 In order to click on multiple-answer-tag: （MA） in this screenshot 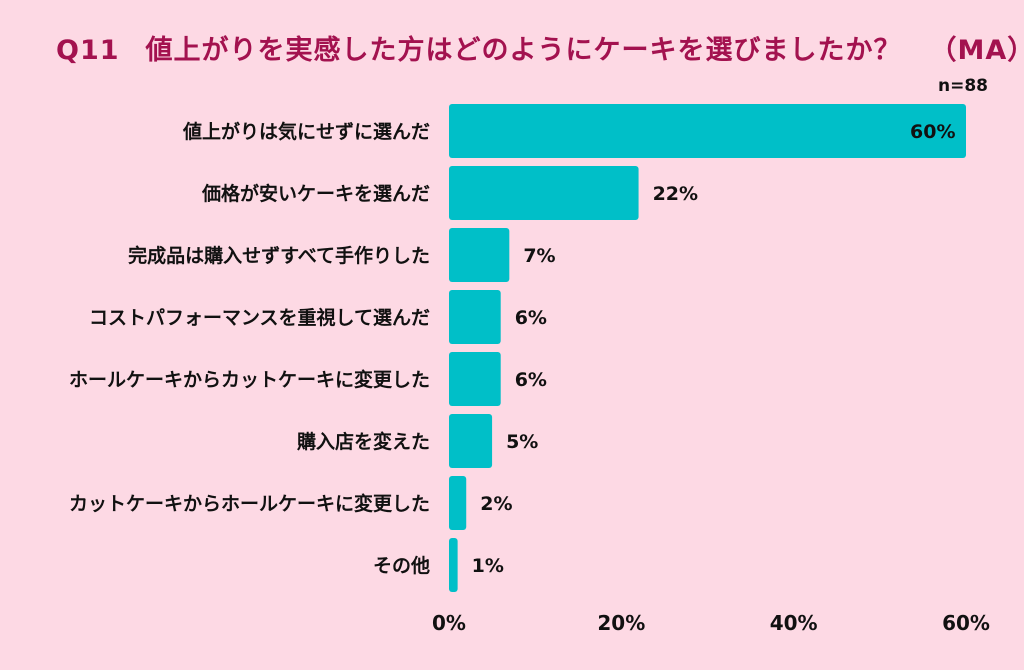, I will do `click(976, 50)`.